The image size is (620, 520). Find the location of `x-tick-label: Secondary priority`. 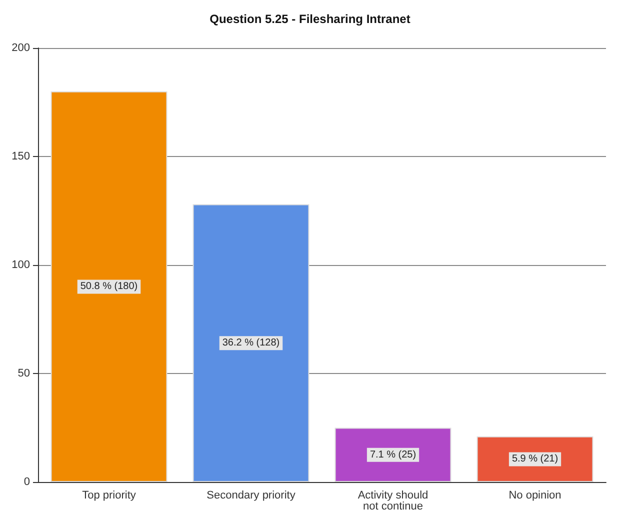

x-tick-label: Secondary priority is located at coordinates (251, 496).